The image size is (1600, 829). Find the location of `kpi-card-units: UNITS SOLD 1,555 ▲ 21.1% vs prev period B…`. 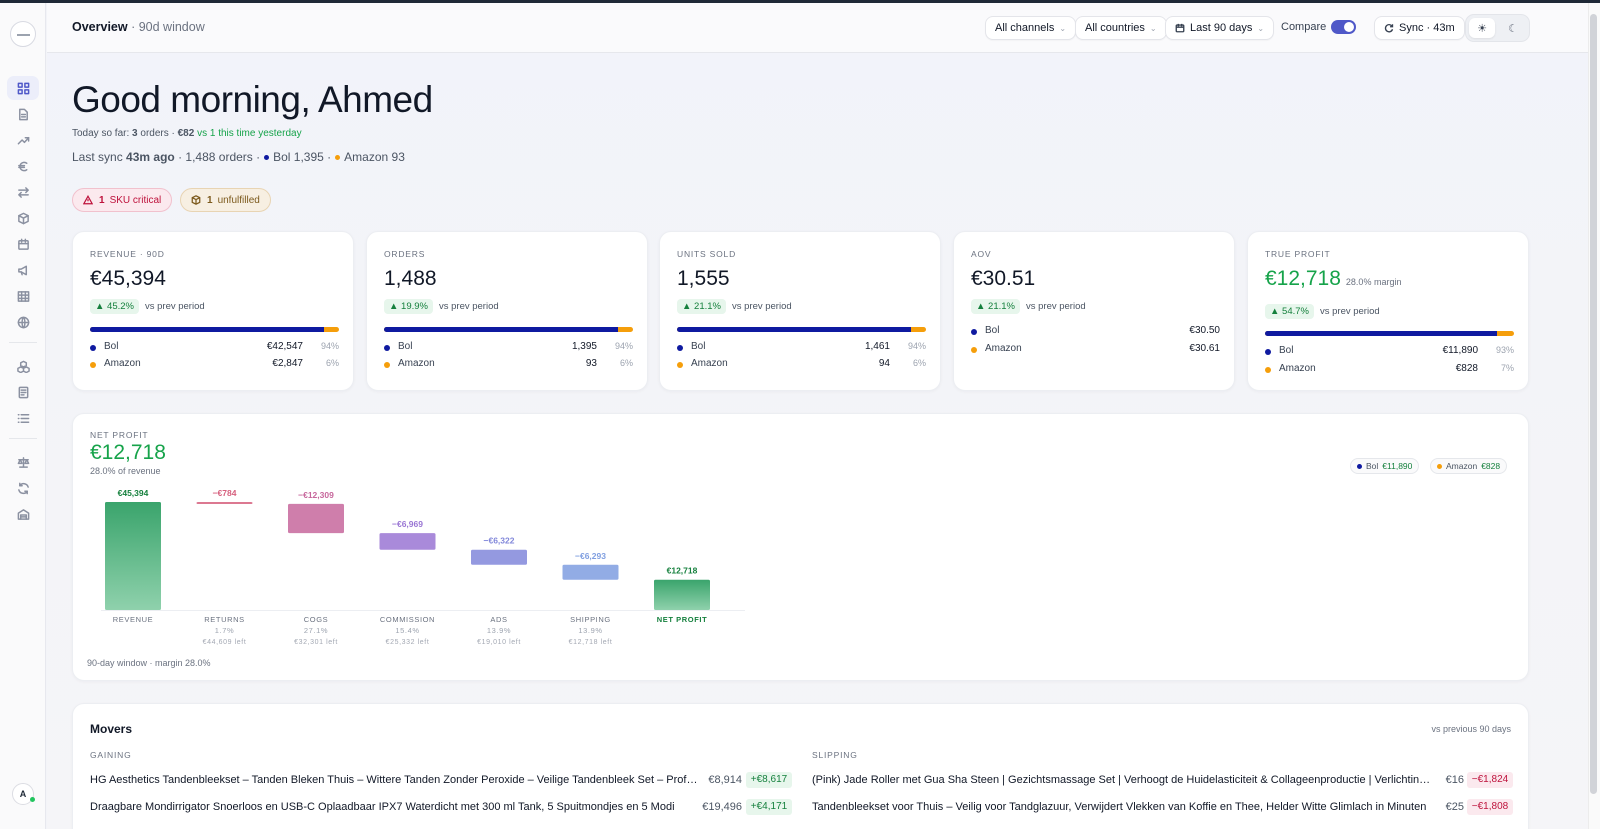

kpi-card-units: UNITS SOLD 1,555 ▲ 21.1% vs prev period B… is located at coordinates (800, 311).